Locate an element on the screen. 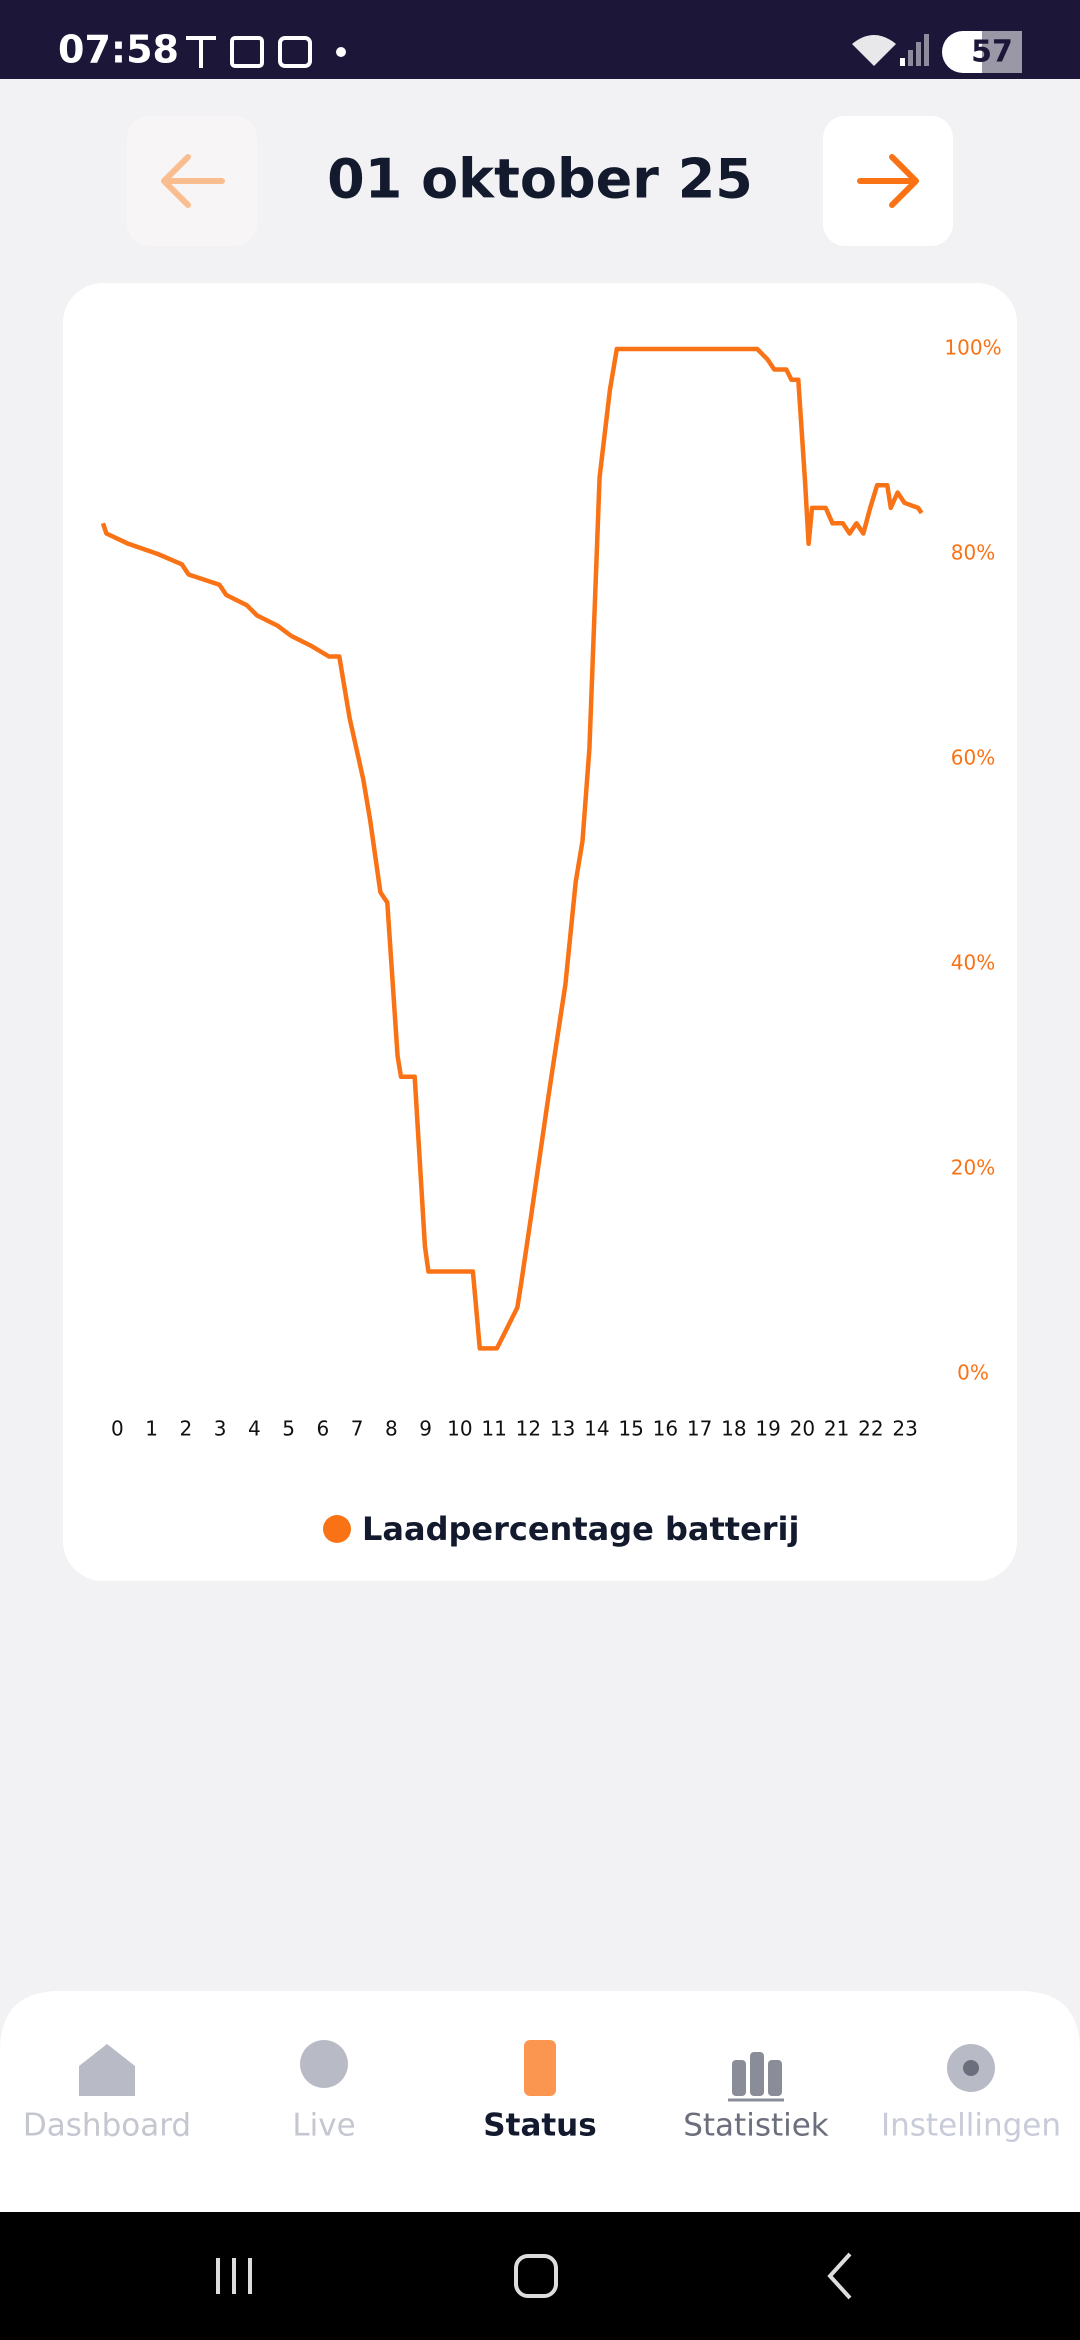 The height and width of the screenshot is (2340, 1080). x-tick-label: 1 is located at coordinates (151, 1429).